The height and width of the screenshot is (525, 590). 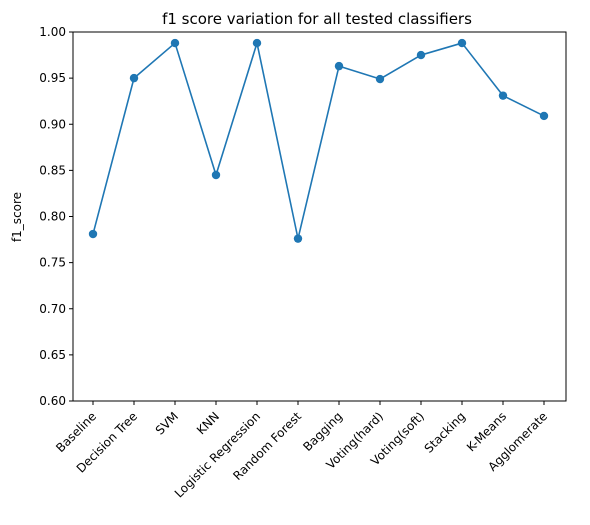 I want to click on x-tick-label: KNN, so click(x=208, y=423).